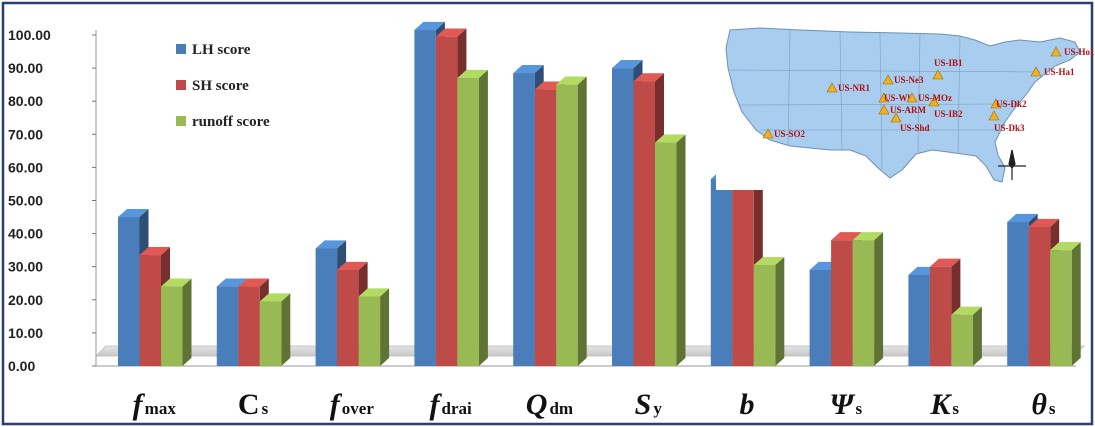  What do you see at coordinates (221, 50) in the screenshot?
I see `legend-label: LH score` at bounding box center [221, 50].